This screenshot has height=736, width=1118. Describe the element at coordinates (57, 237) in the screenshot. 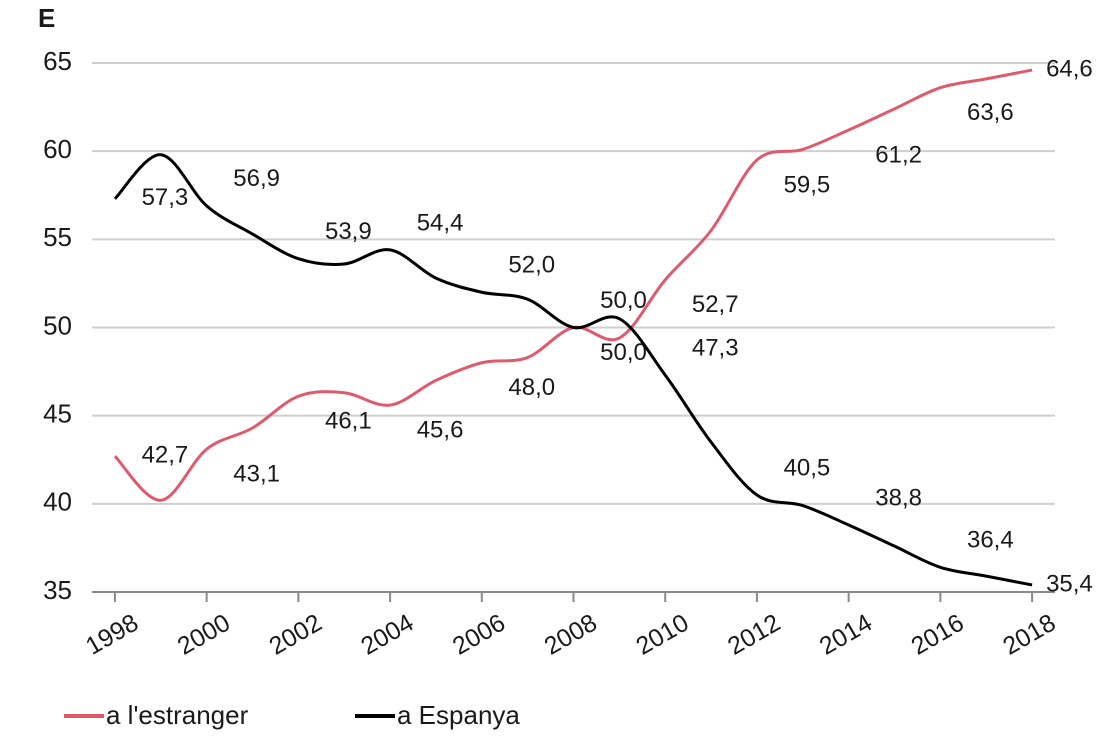

I see `y-tick-label: 55` at that location.